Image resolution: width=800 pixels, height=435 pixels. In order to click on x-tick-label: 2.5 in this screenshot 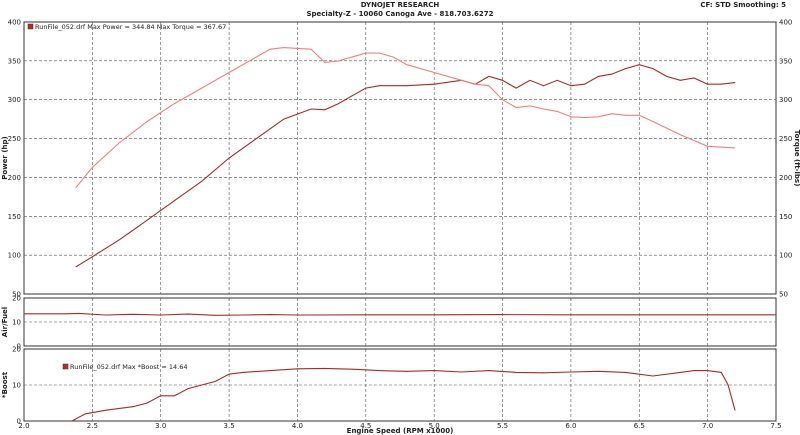, I will do `click(92, 426)`.